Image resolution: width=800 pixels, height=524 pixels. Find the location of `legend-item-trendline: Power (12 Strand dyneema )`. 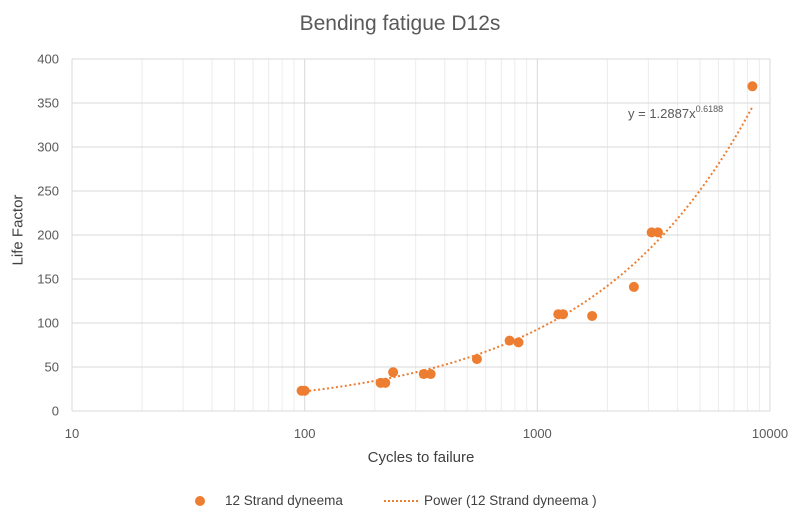

legend-item-trendline: Power (12 Strand dyneema ) is located at coordinates (490, 500).